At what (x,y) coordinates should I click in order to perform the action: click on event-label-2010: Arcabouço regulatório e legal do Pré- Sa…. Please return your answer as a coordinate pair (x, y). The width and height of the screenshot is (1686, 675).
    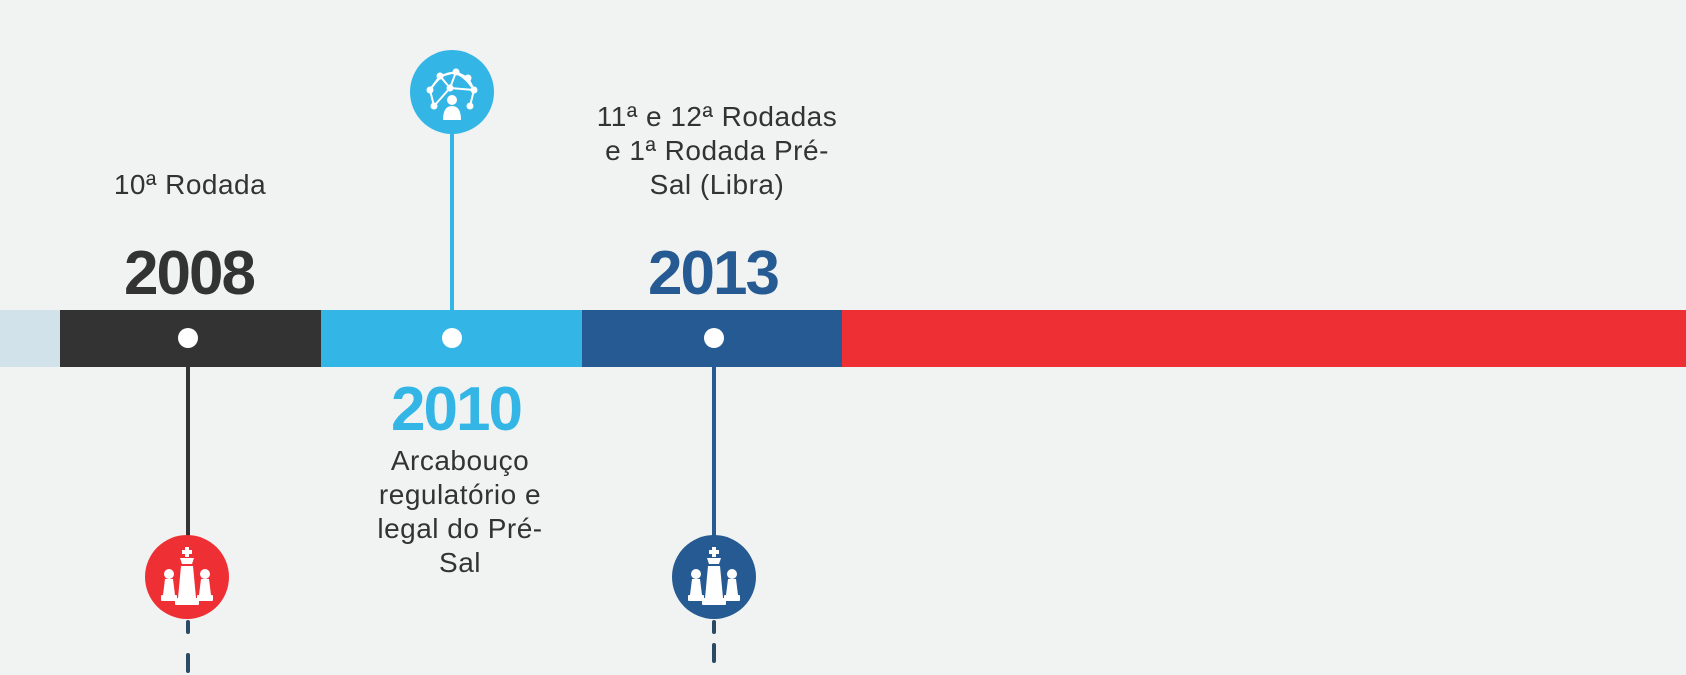
    Looking at the image, I should click on (460, 512).